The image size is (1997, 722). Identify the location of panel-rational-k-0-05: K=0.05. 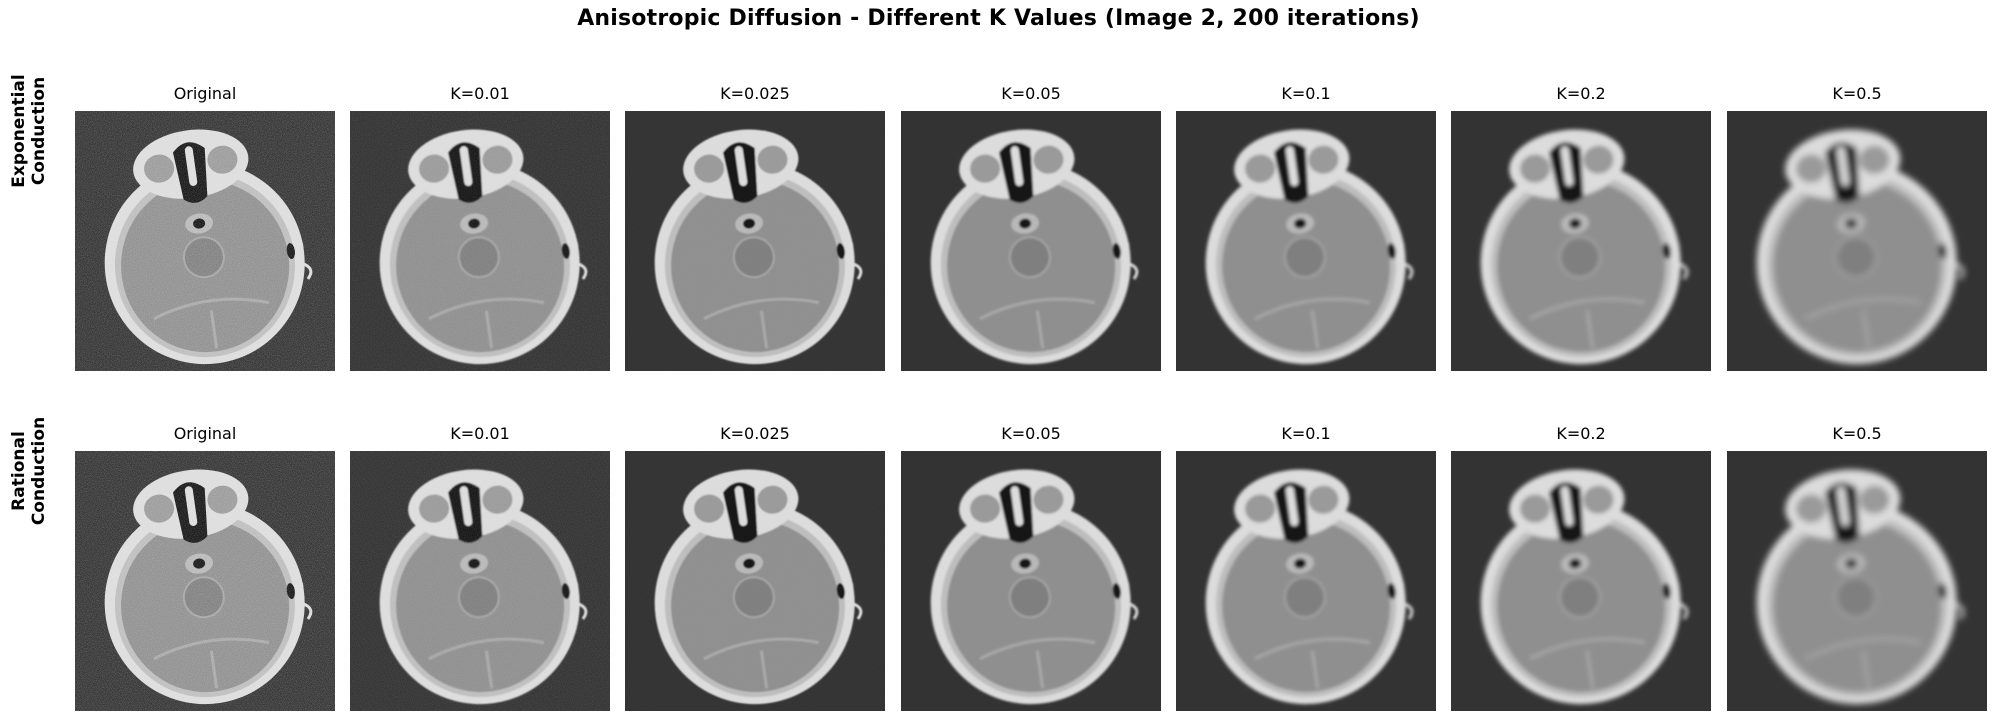
(1031, 567).